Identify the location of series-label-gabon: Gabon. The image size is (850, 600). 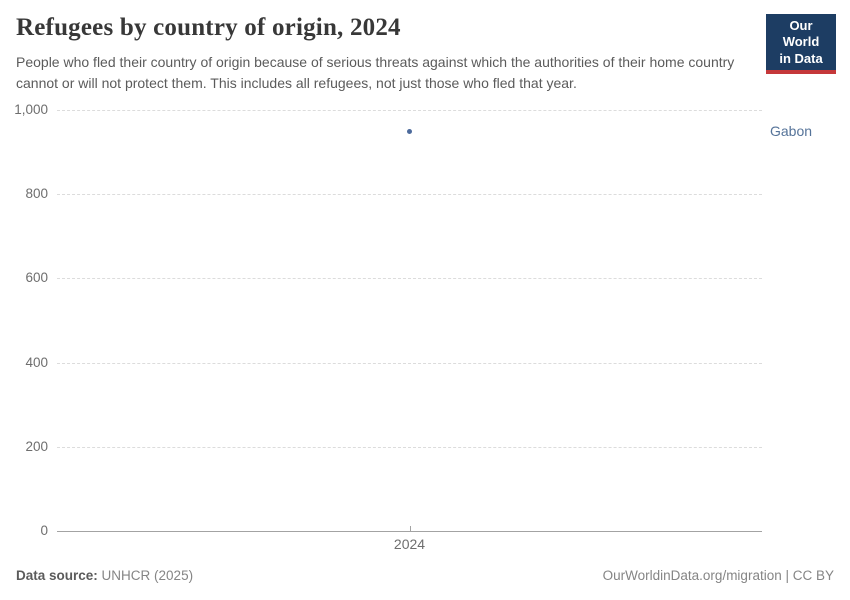
(791, 131).